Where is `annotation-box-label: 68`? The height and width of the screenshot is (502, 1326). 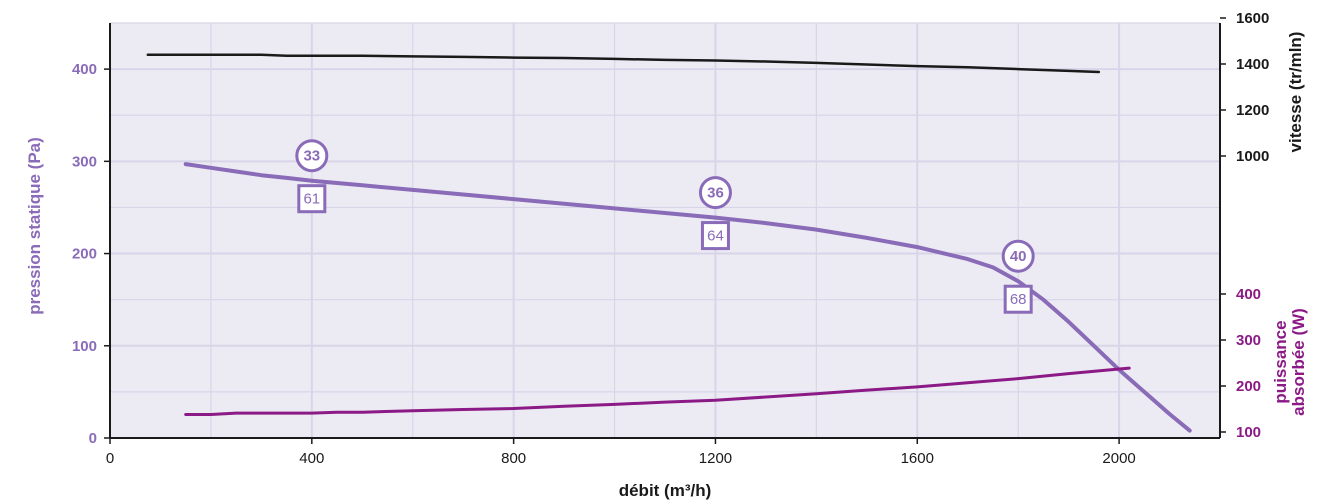
annotation-box-label: 68 is located at coordinates (1018, 299).